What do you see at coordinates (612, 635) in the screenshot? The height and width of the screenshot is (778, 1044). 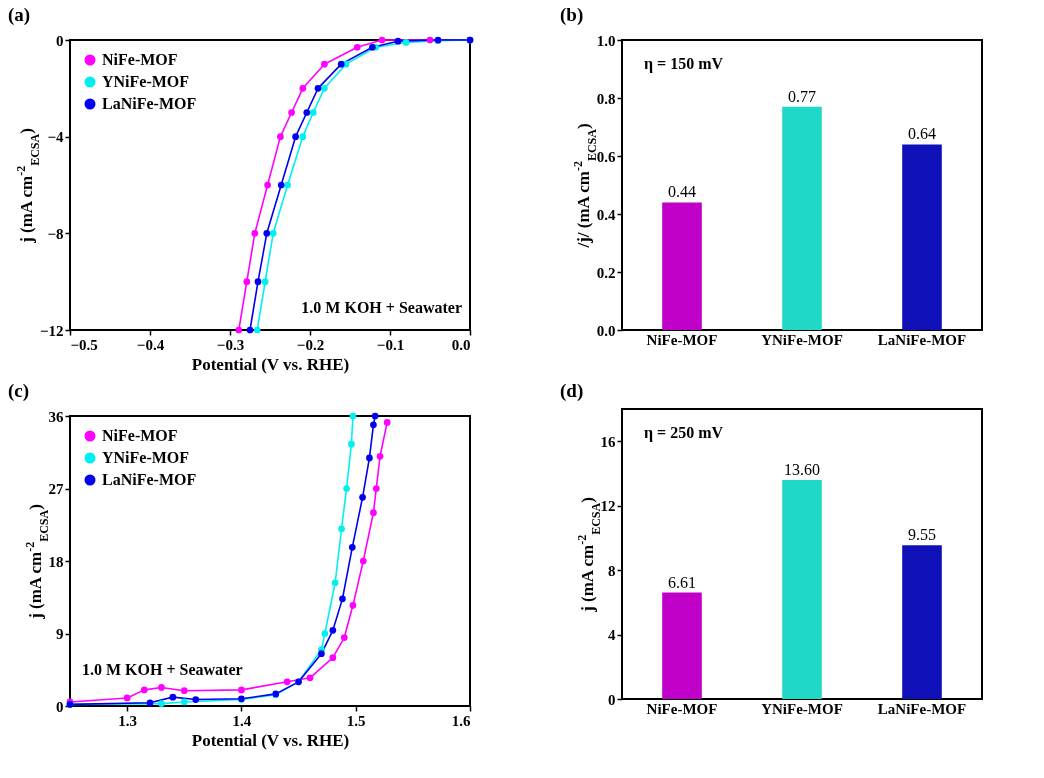 I see `y-tick-label: 4` at bounding box center [612, 635].